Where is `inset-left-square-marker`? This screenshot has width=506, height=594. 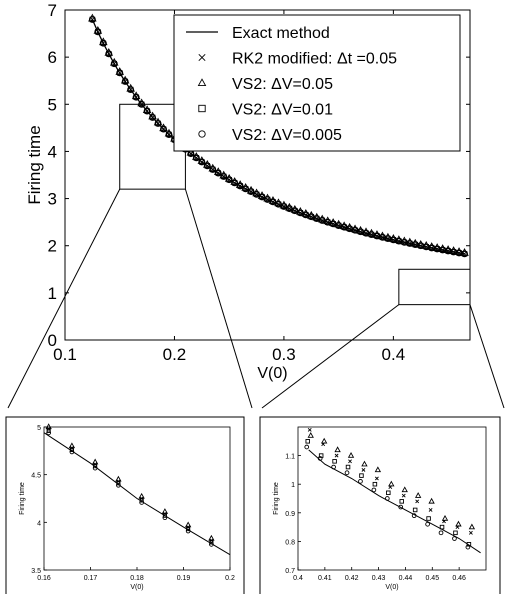
inset-left-square-marker is located at coordinates (164, 515).